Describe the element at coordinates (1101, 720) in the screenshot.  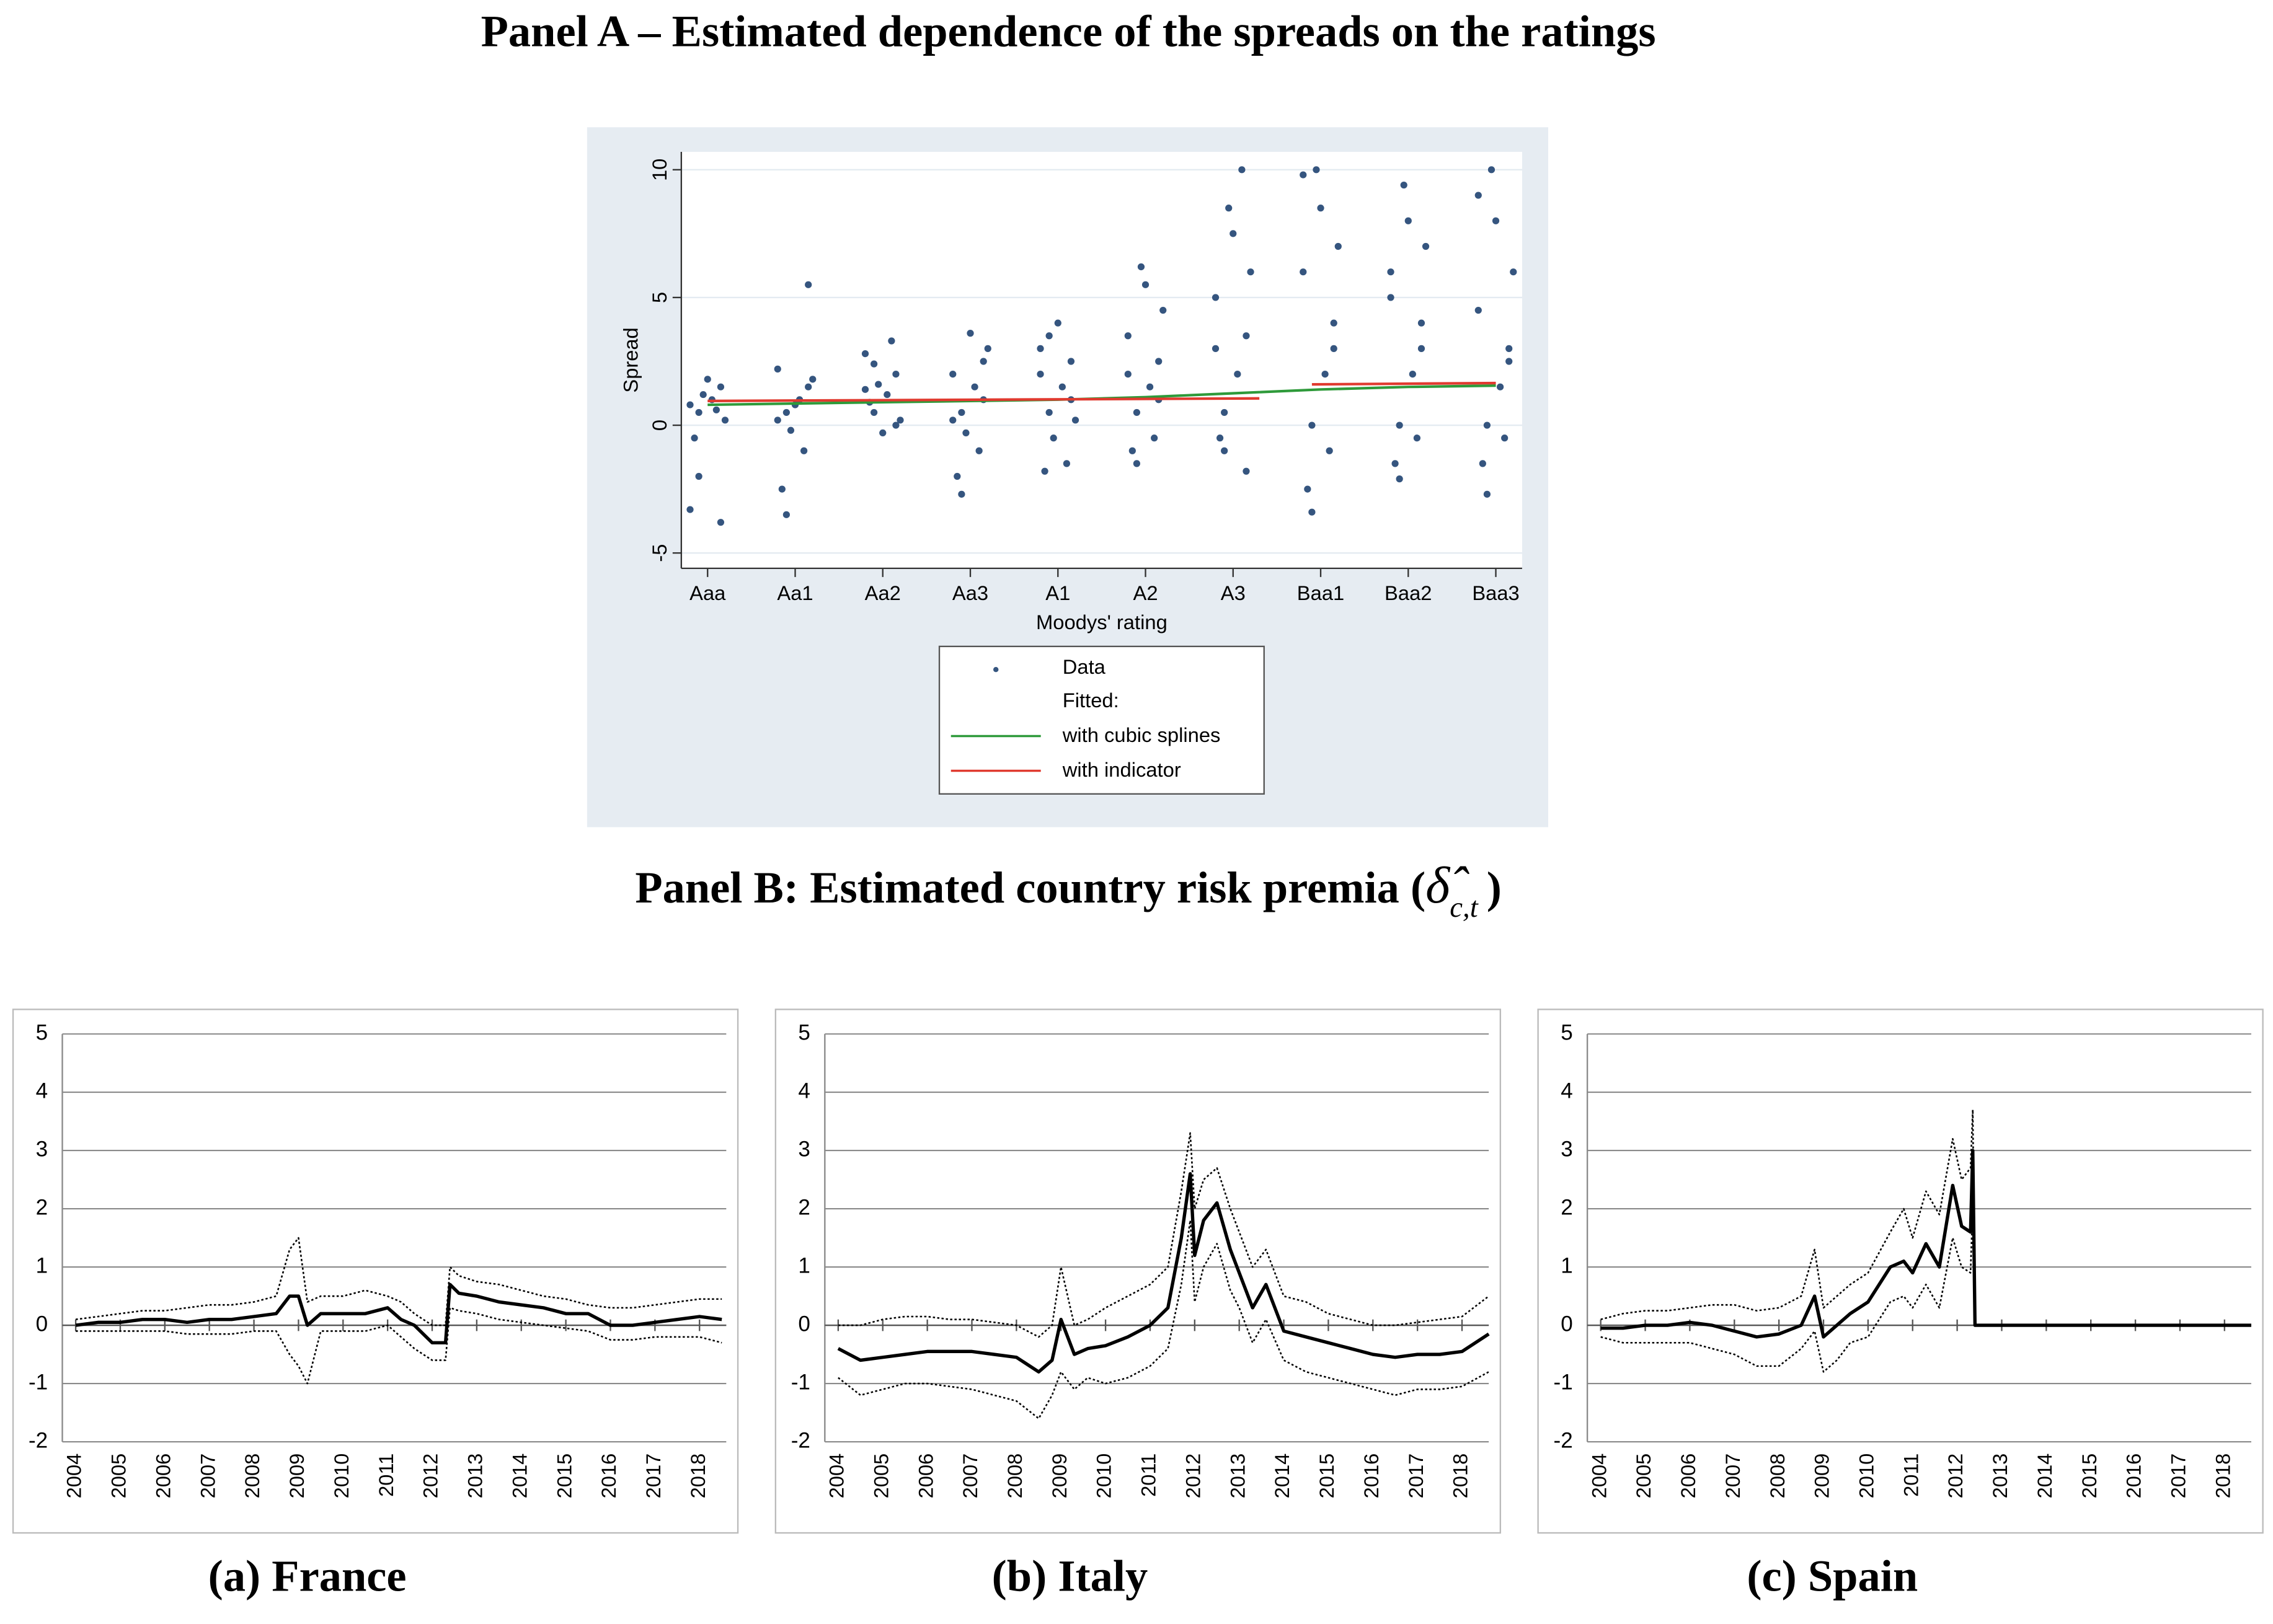
I see `legend-box` at that location.